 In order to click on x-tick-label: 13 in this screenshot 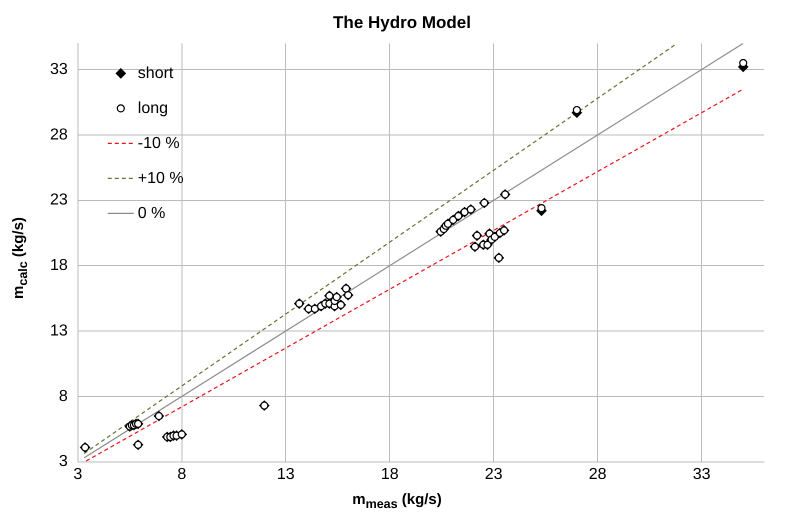, I will do `click(285, 474)`.